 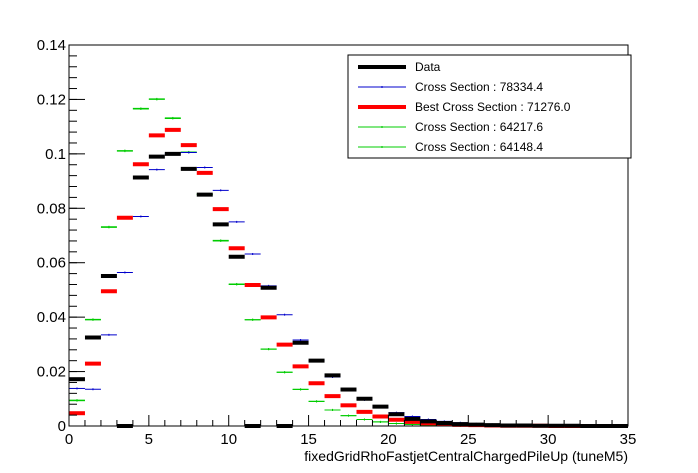 What do you see at coordinates (428, 67) in the screenshot?
I see `legend-label: Data` at bounding box center [428, 67].